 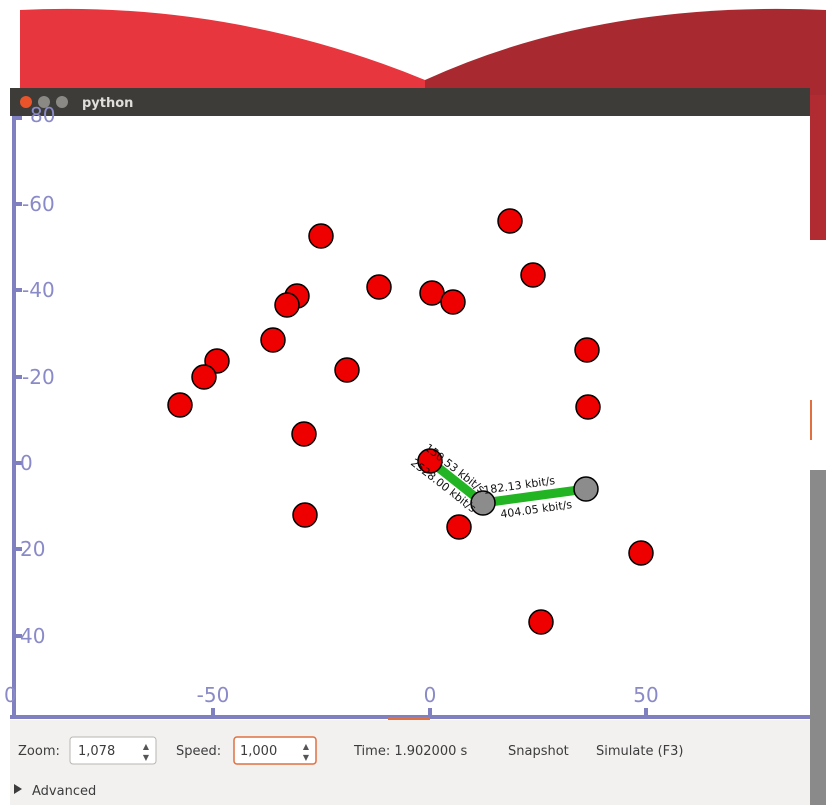 What do you see at coordinates (18, 377) in the screenshot?
I see `y-ticks` at bounding box center [18, 377].